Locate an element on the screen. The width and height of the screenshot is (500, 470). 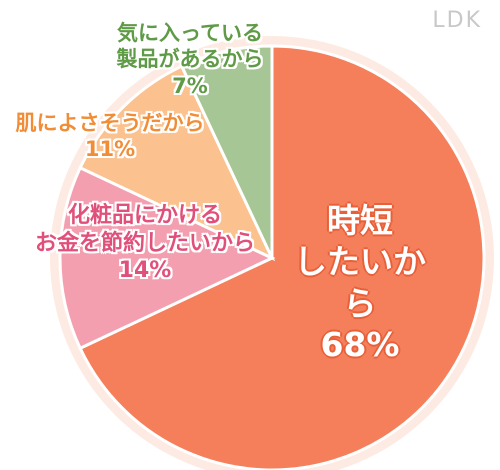
slice-value-label: 11% is located at coordinates (110, 149).